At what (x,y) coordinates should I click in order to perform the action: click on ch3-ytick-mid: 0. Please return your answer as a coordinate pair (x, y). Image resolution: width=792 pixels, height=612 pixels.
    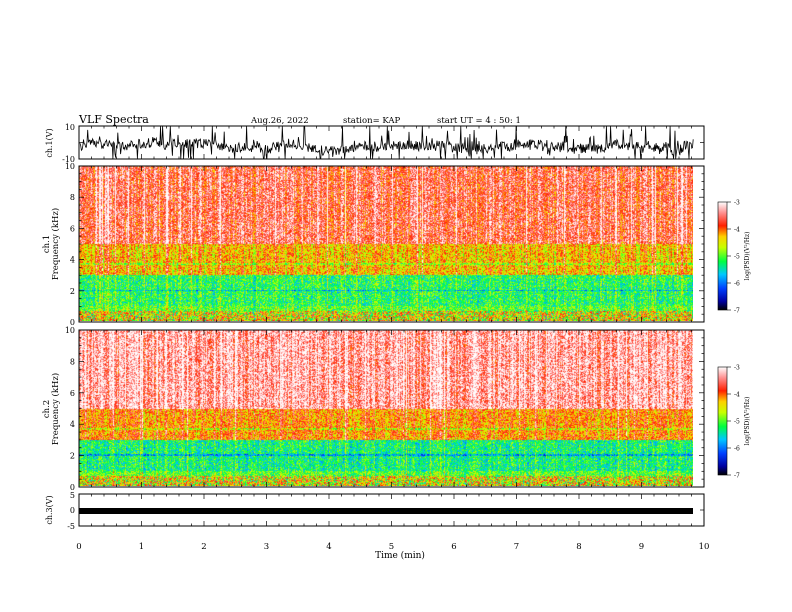
    Looking at the image, I should click on (72, 510).